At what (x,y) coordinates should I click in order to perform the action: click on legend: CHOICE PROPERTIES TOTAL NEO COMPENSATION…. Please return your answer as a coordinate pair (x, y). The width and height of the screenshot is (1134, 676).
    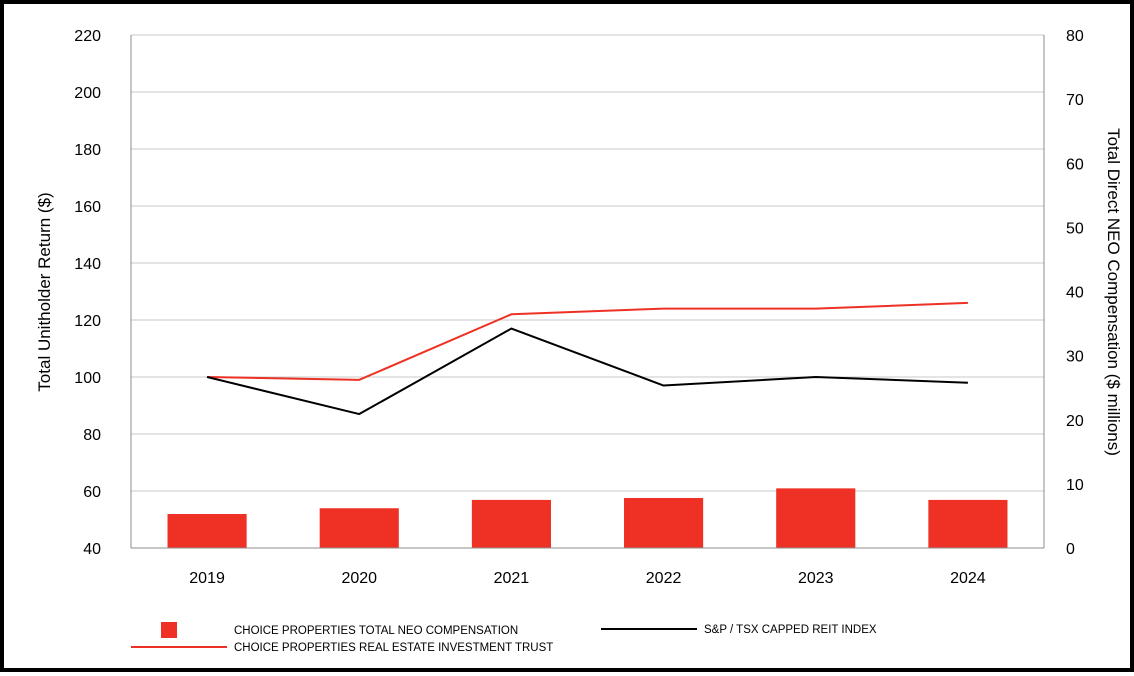
    Looking at the image, I should click on (504, 638).